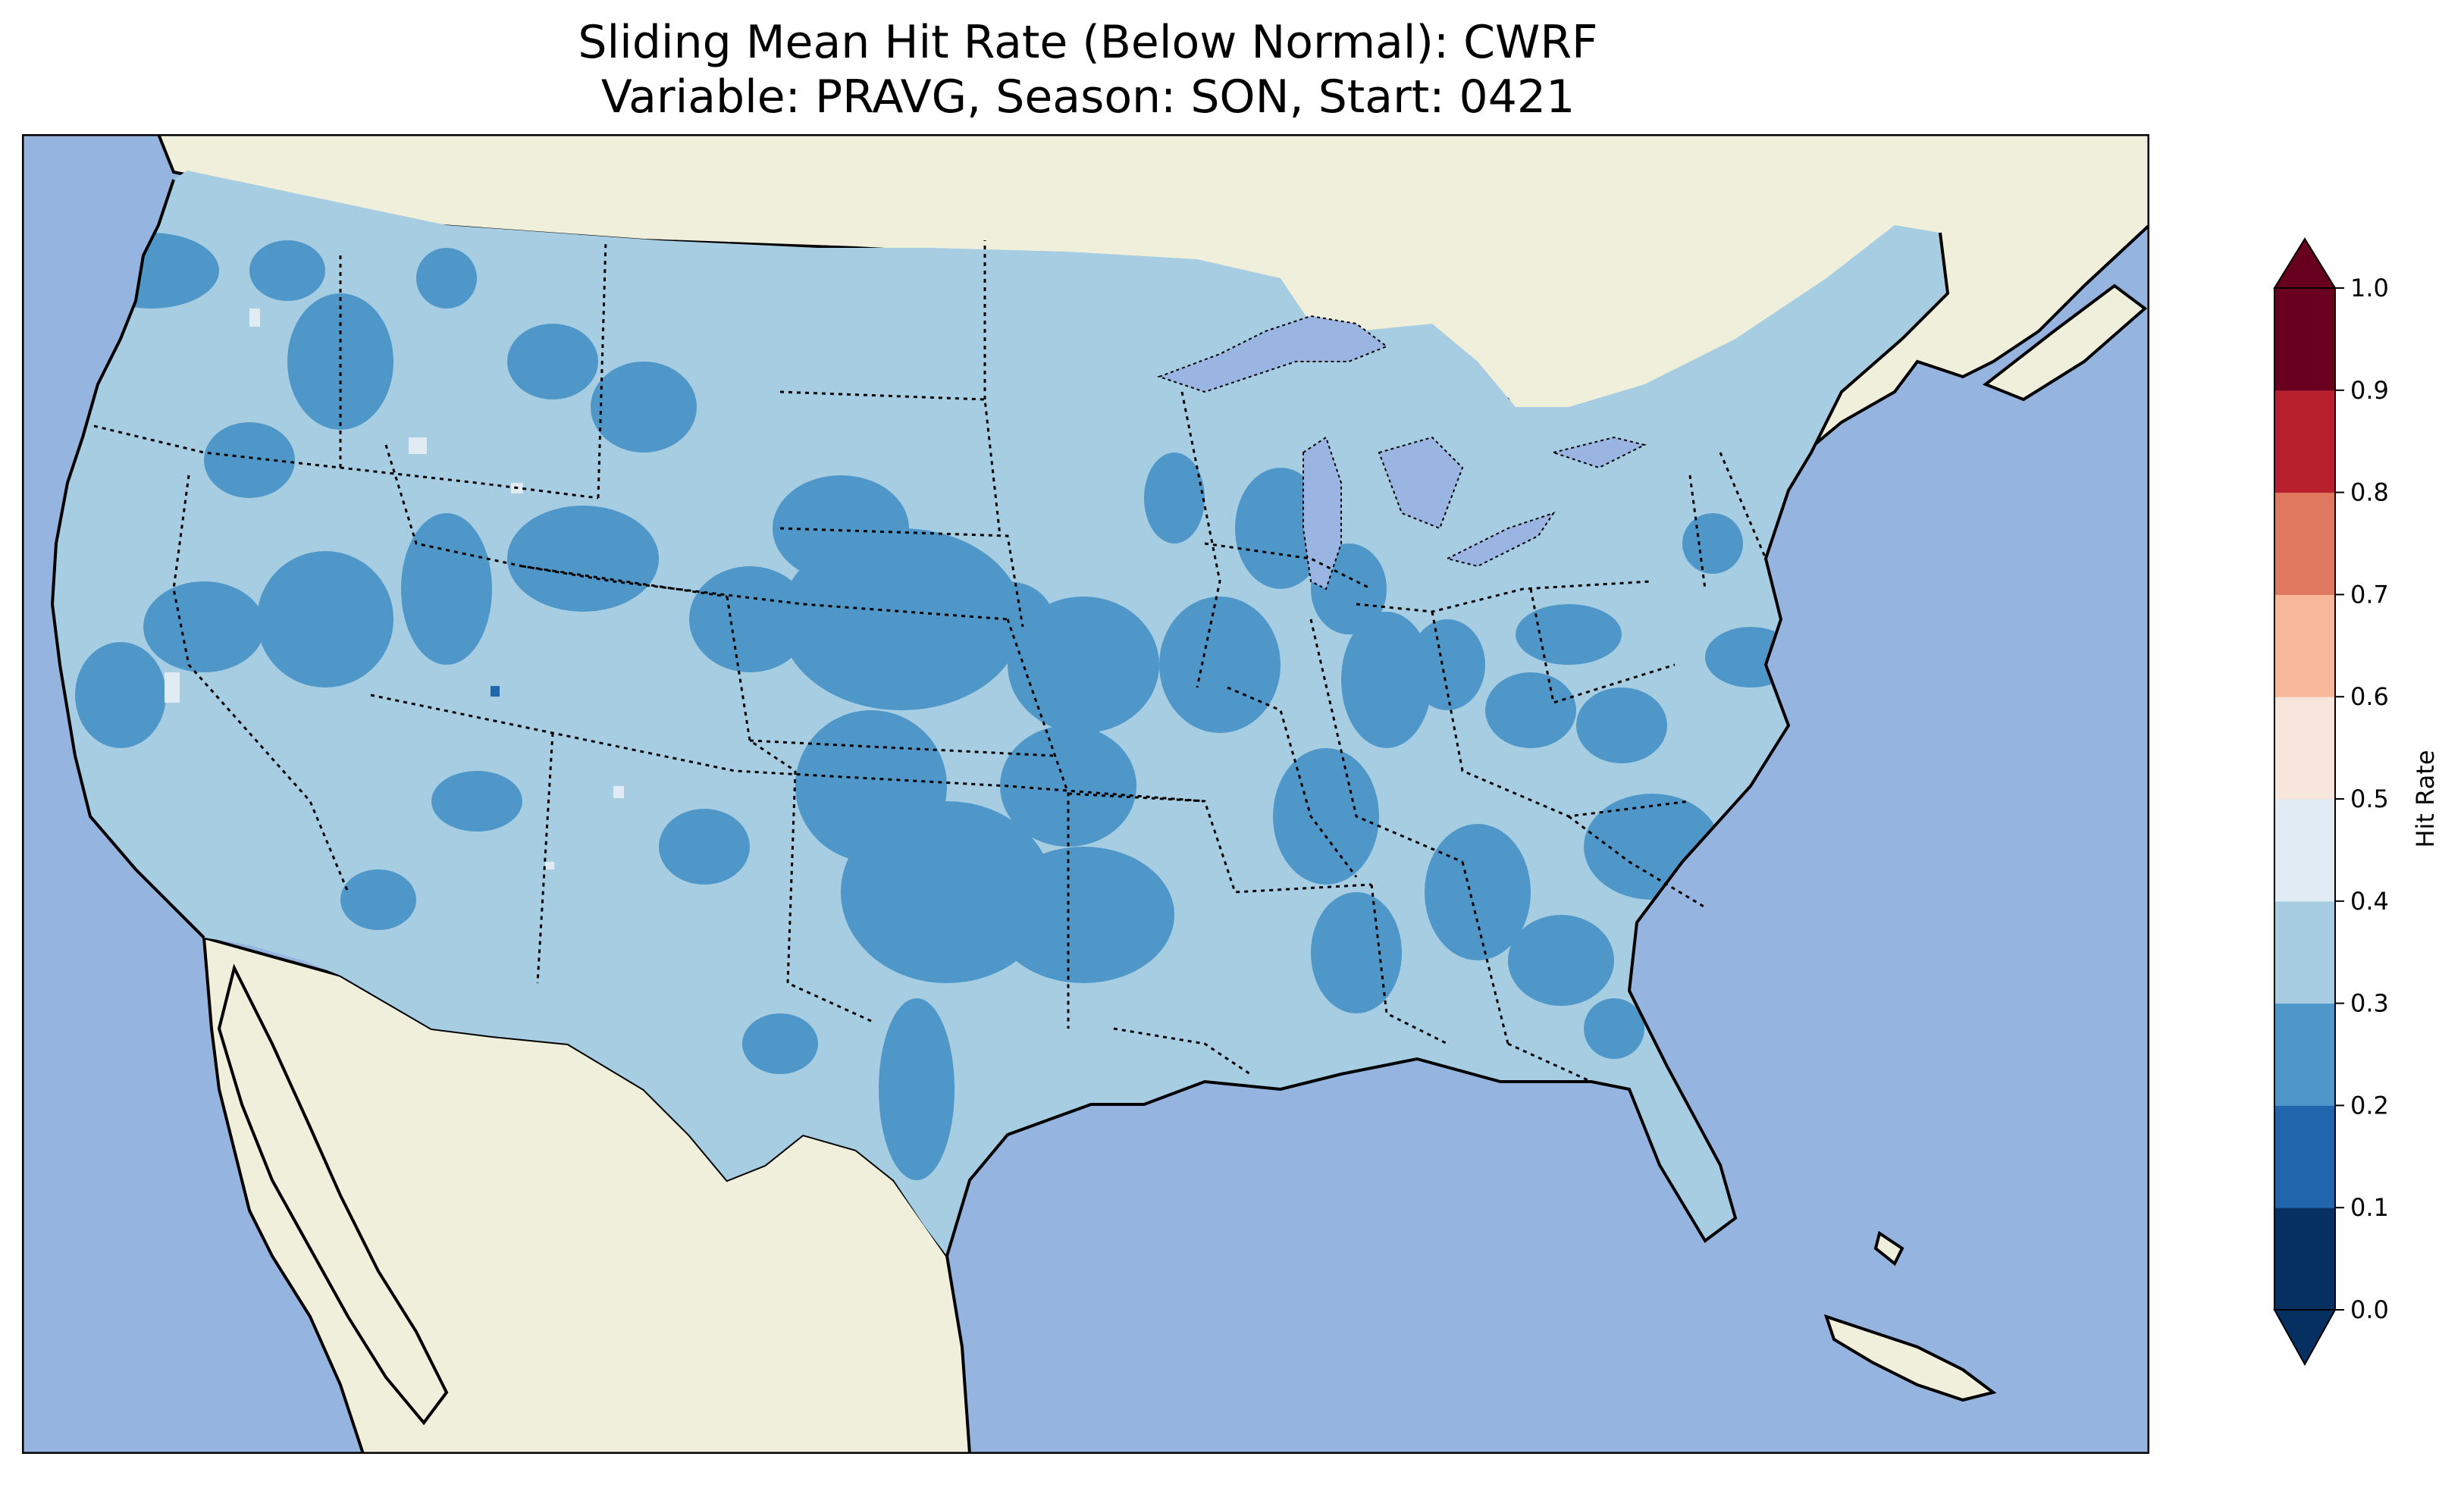 The image size is (2464, 1494). What do you see at coordinates (1273, 354) in the screenshot?
I see `lake-superior` at bounding box center [1273, 354].